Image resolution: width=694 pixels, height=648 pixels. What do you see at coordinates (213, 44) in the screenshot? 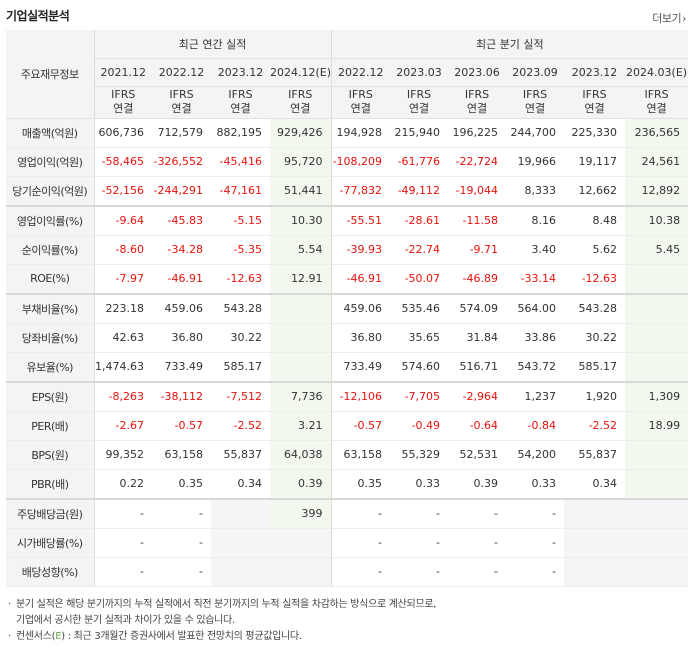
I see `annual-group-header: 최근 연간 실적` at bounding box center [213, 44].